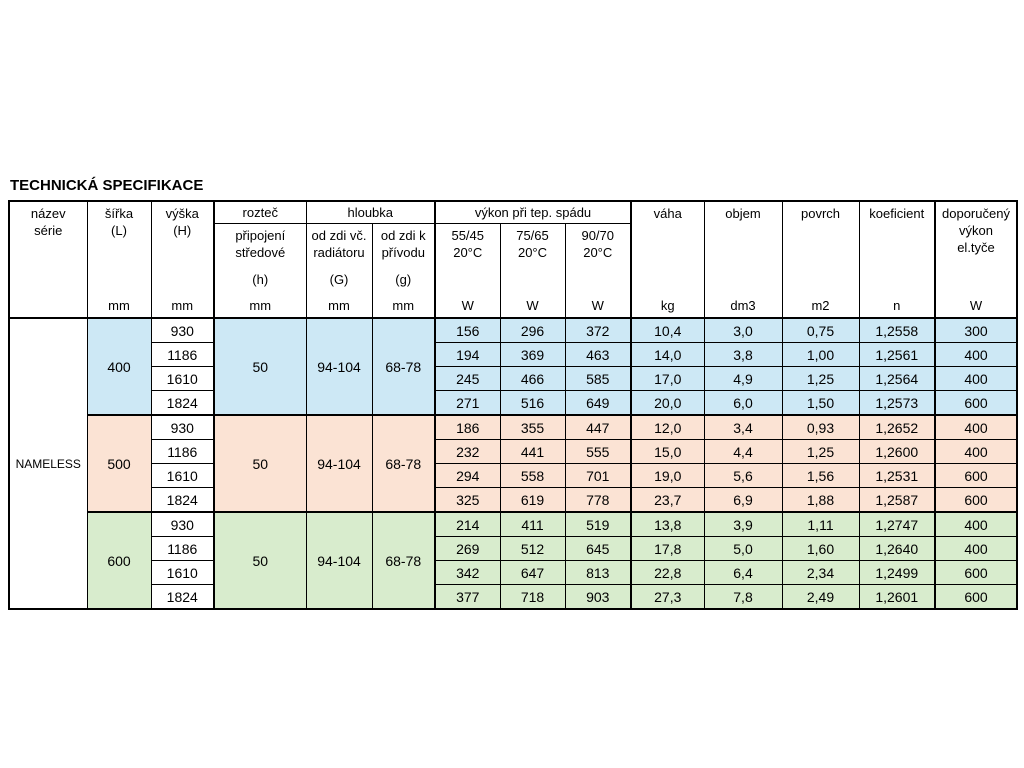  What do you see at coordinates (532, 243) in the screenshot?
I see `temp-7565-label: 75/65 20°C` at bounding box center [532, 243].